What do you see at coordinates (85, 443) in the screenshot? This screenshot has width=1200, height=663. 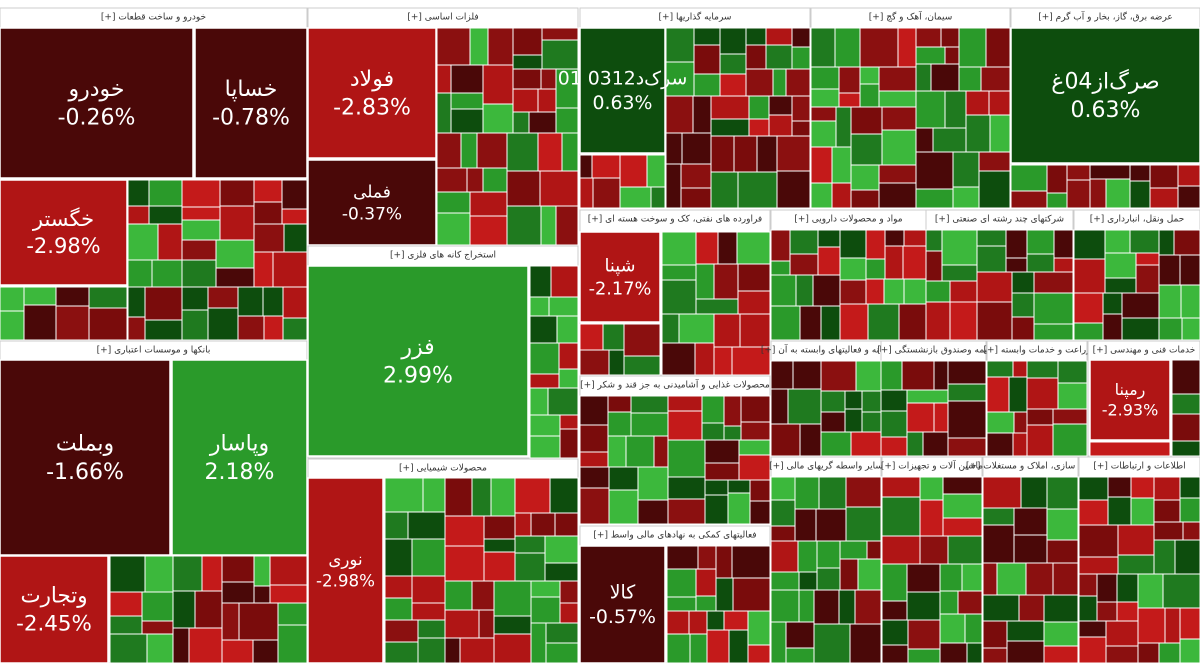 I see `tile-label: وبملت` at bounding box center [85, 443].